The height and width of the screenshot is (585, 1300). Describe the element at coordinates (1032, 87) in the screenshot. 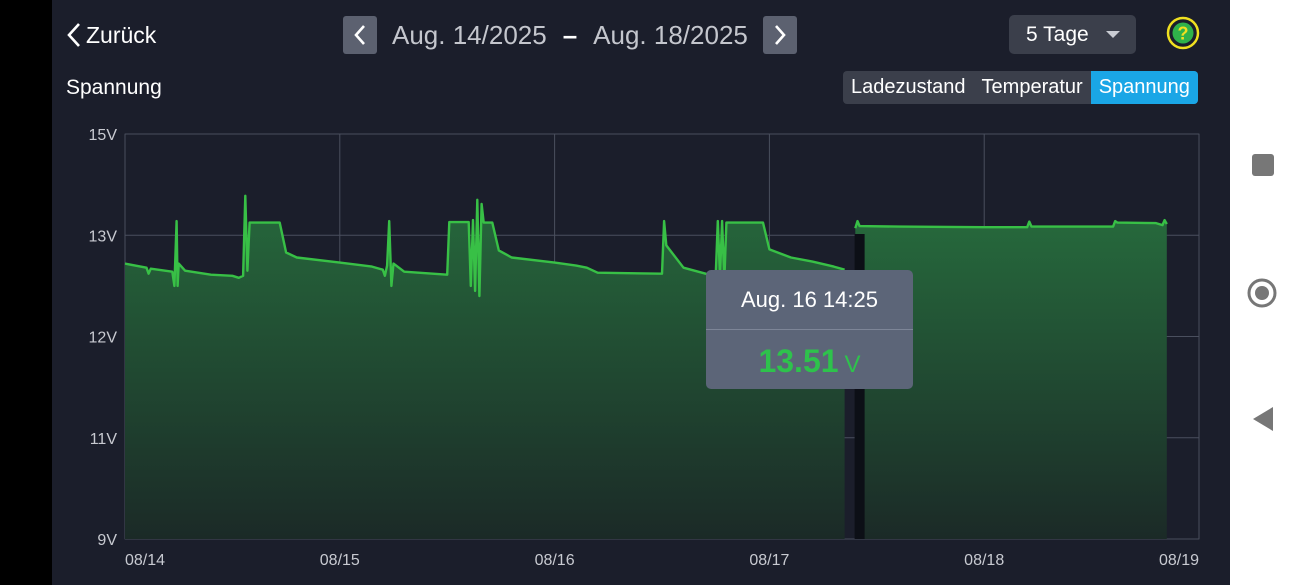

I see `tab-temperatur: Temperatur` at that location.